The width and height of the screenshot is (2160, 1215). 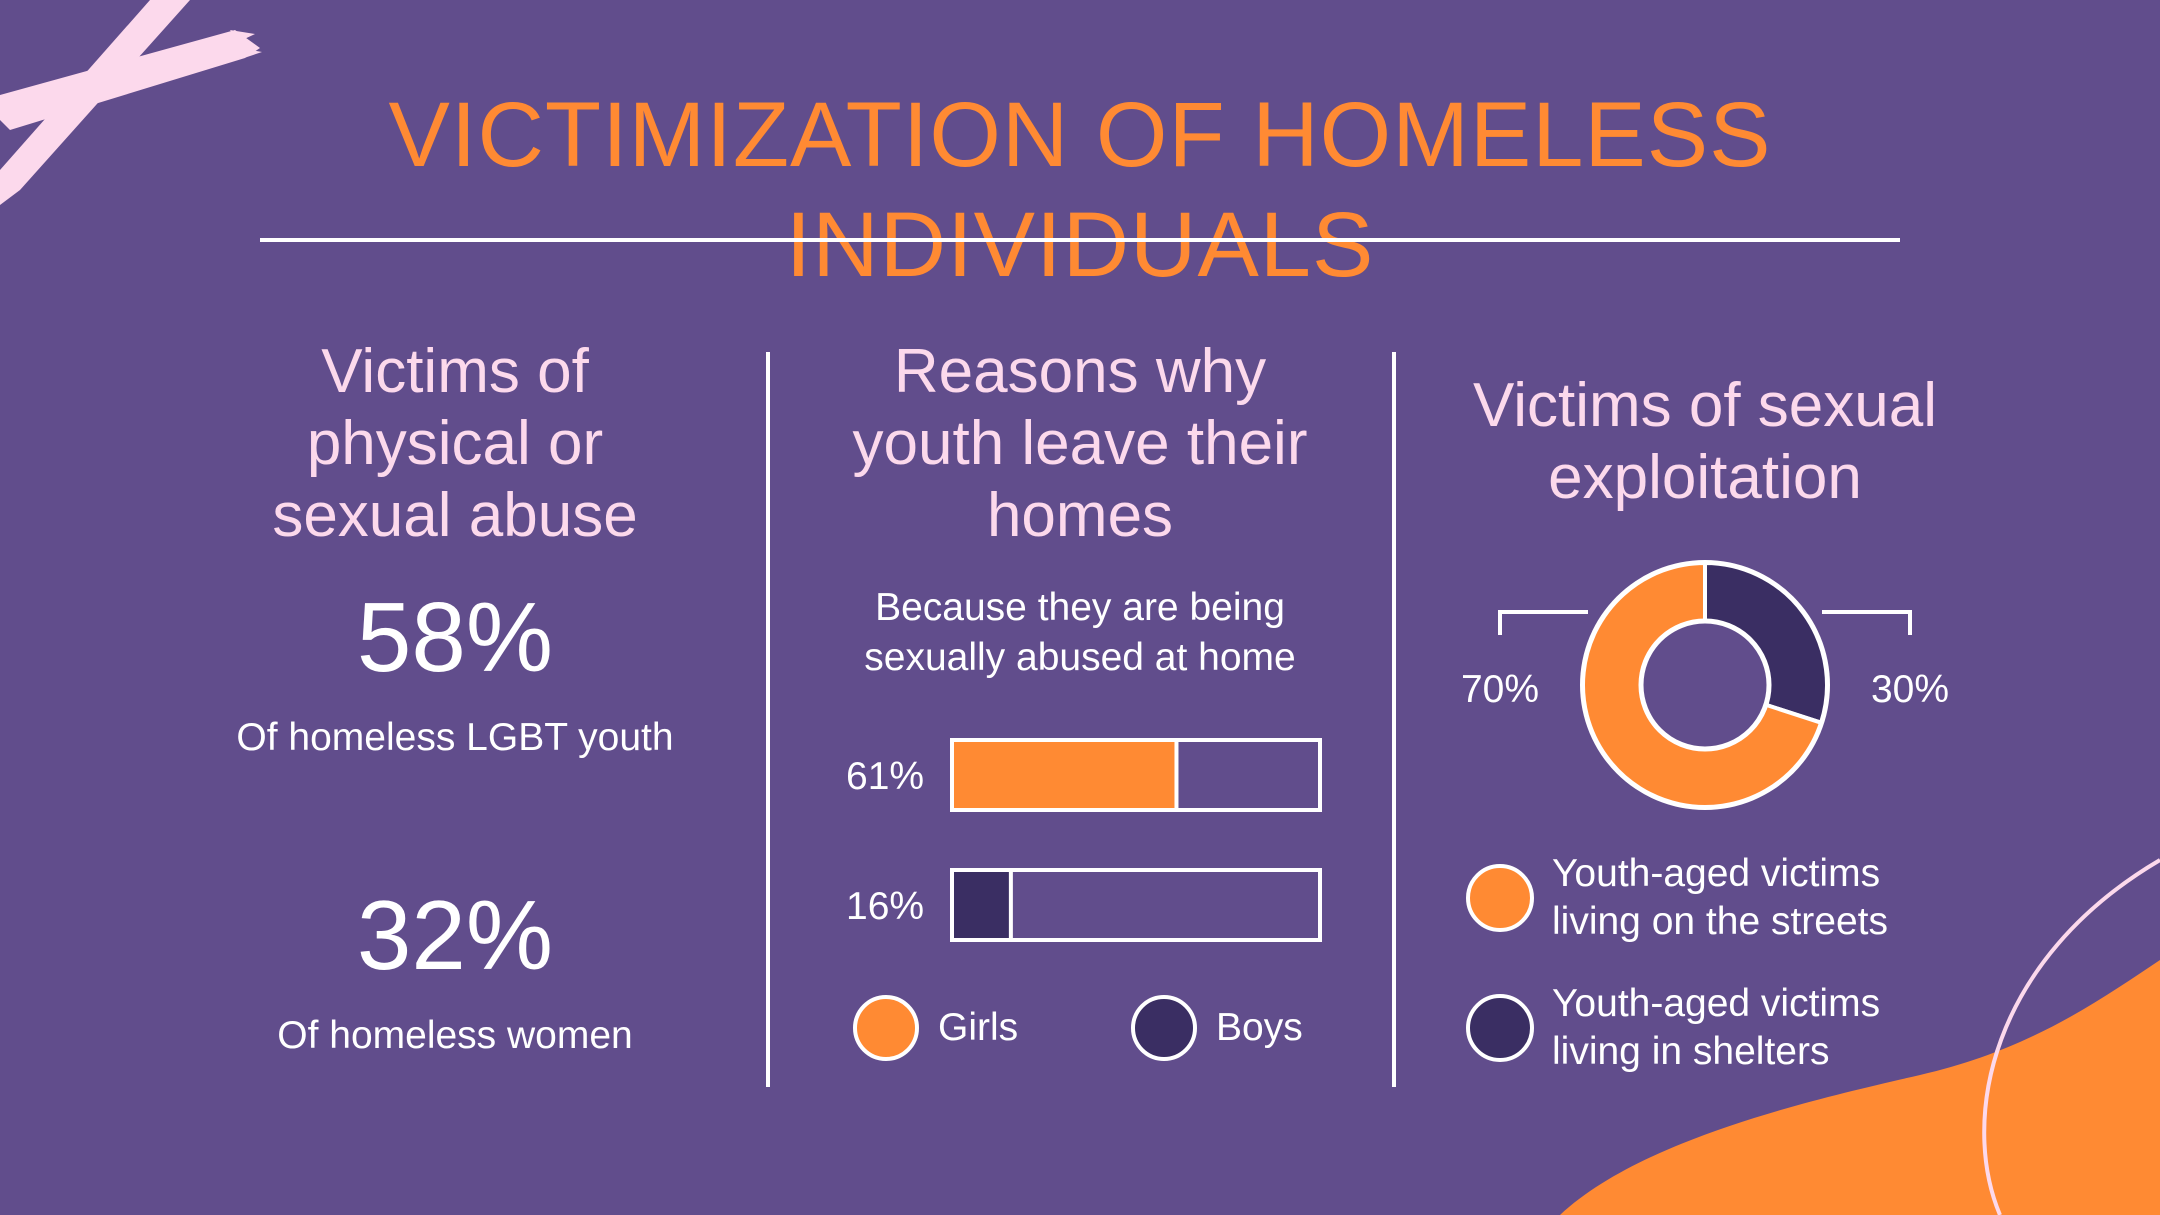 What do you see at coordinates (1080, 240) in the screenshot?
I see `title-divider` at bounding box center [1080, 240].